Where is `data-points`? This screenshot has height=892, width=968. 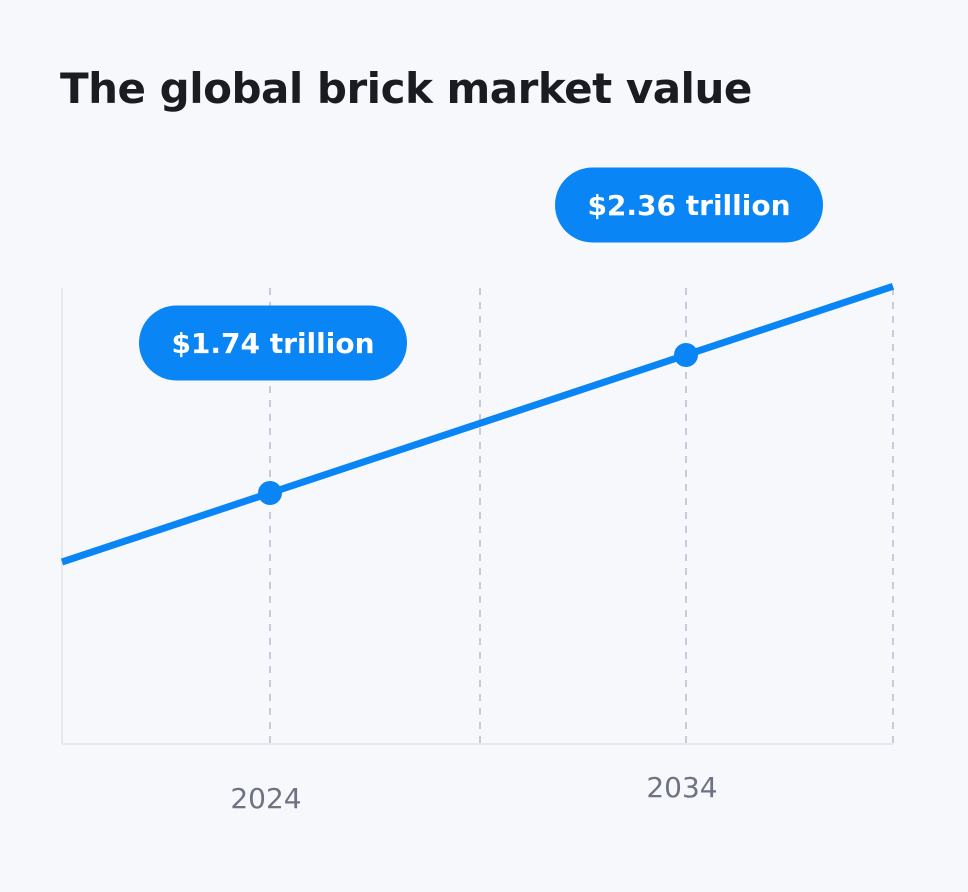 data-points is located at coordinates (478, 424).